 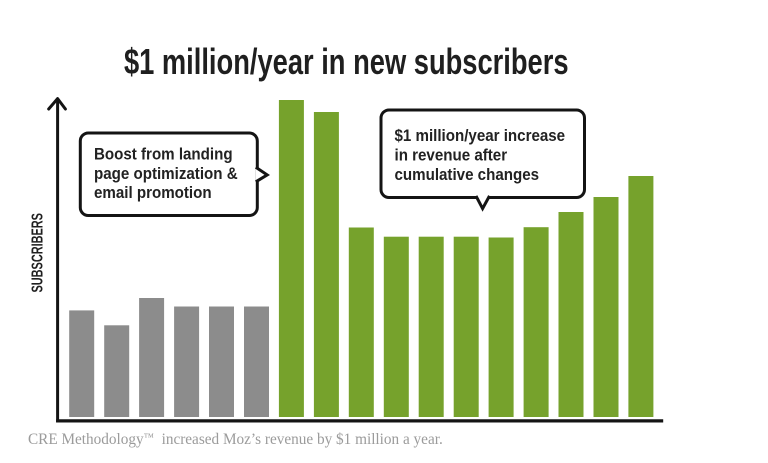 I want to click on svg-text: email promotion, so click(x=153, y=192).